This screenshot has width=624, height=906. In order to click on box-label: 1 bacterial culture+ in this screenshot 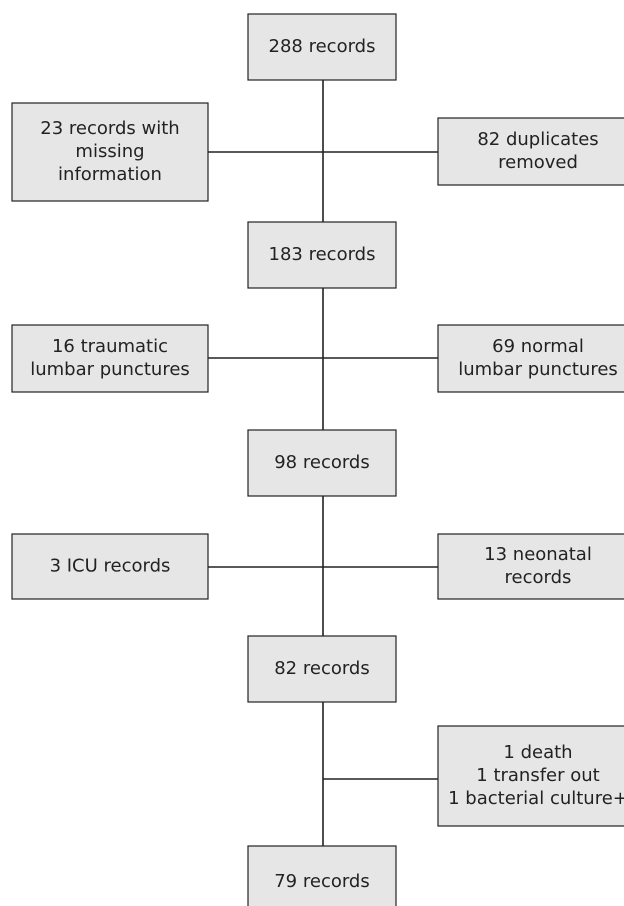, I will do `click(536, 798)`.